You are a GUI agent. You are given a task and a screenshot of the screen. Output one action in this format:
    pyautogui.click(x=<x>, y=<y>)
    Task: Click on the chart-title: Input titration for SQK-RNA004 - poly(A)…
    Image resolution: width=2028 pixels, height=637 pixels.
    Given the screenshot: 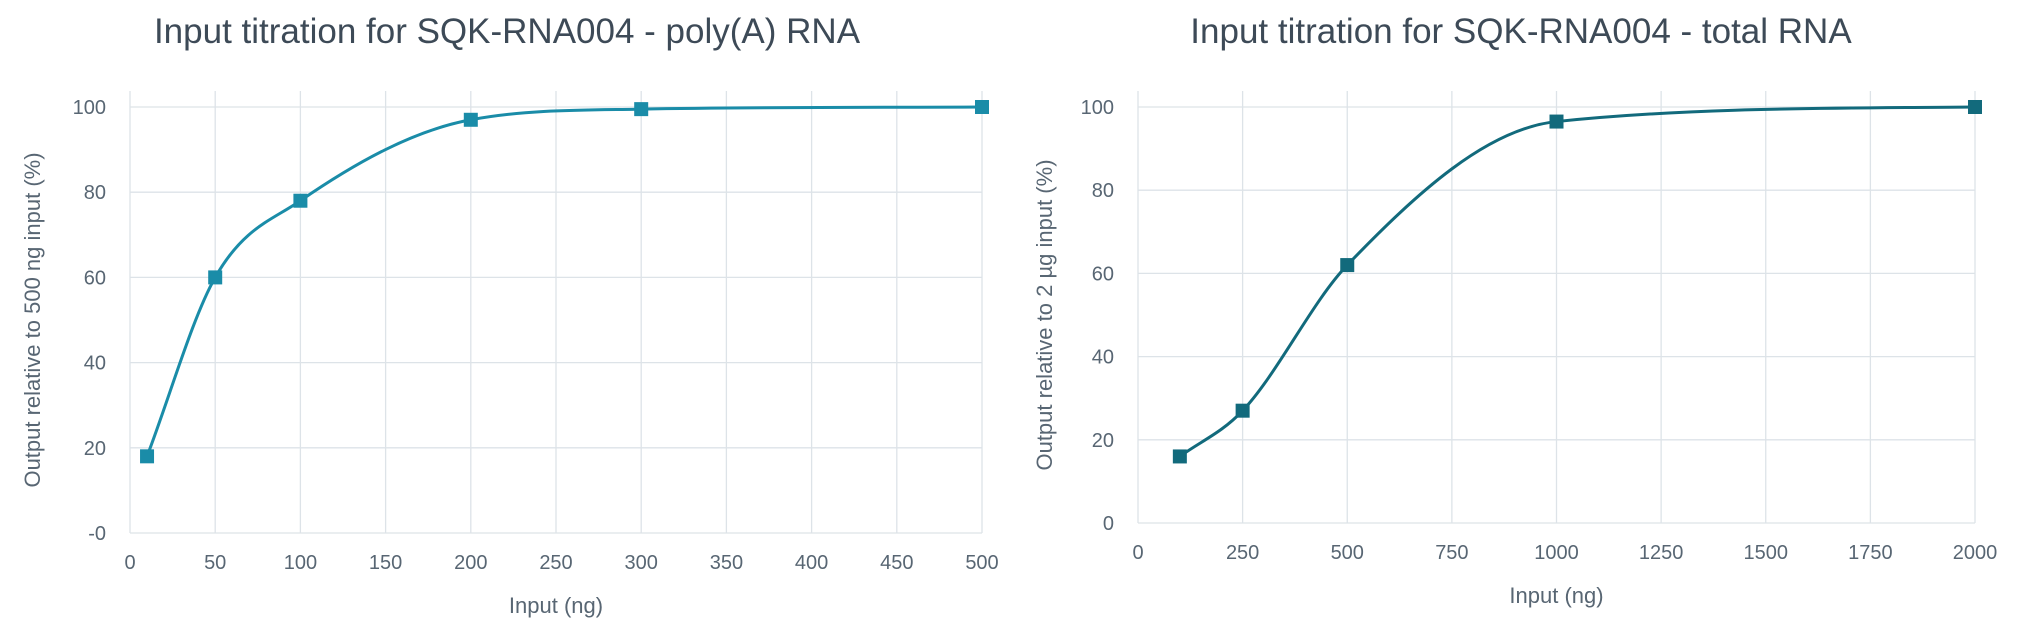 What is the action you would take?
    pyautogui.click(x=507, y=31)
    